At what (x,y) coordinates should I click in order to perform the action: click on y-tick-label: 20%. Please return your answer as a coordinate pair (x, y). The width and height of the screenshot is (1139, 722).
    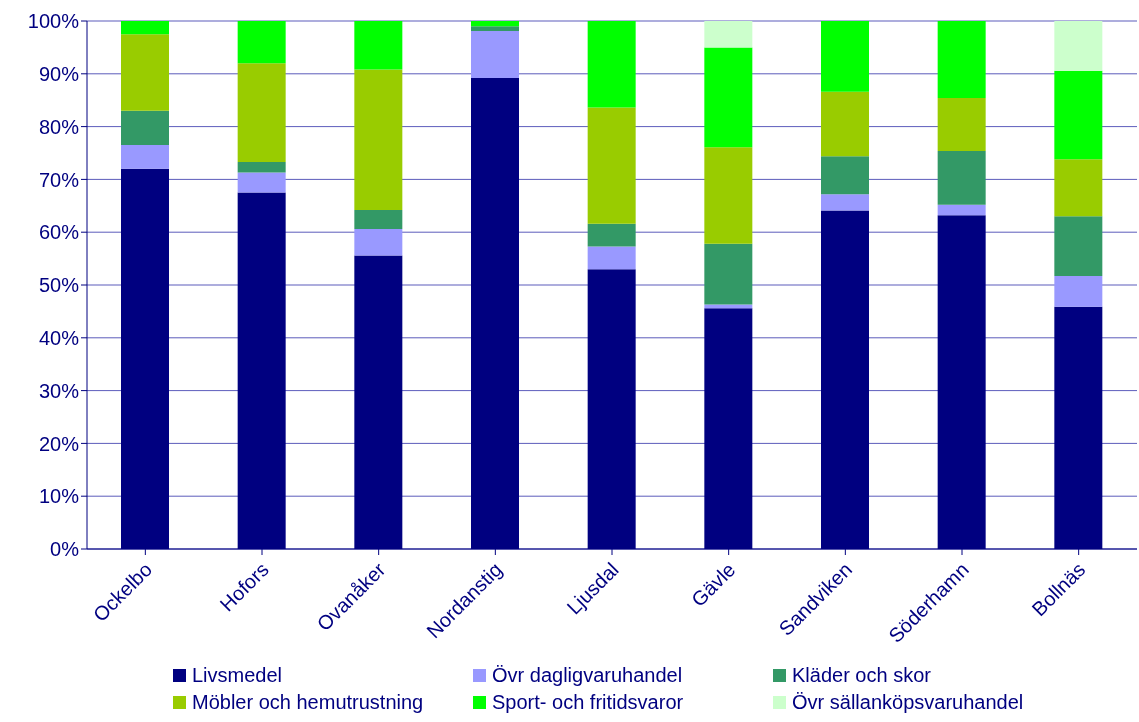
    Looking at the image, I should click on (59, 443).